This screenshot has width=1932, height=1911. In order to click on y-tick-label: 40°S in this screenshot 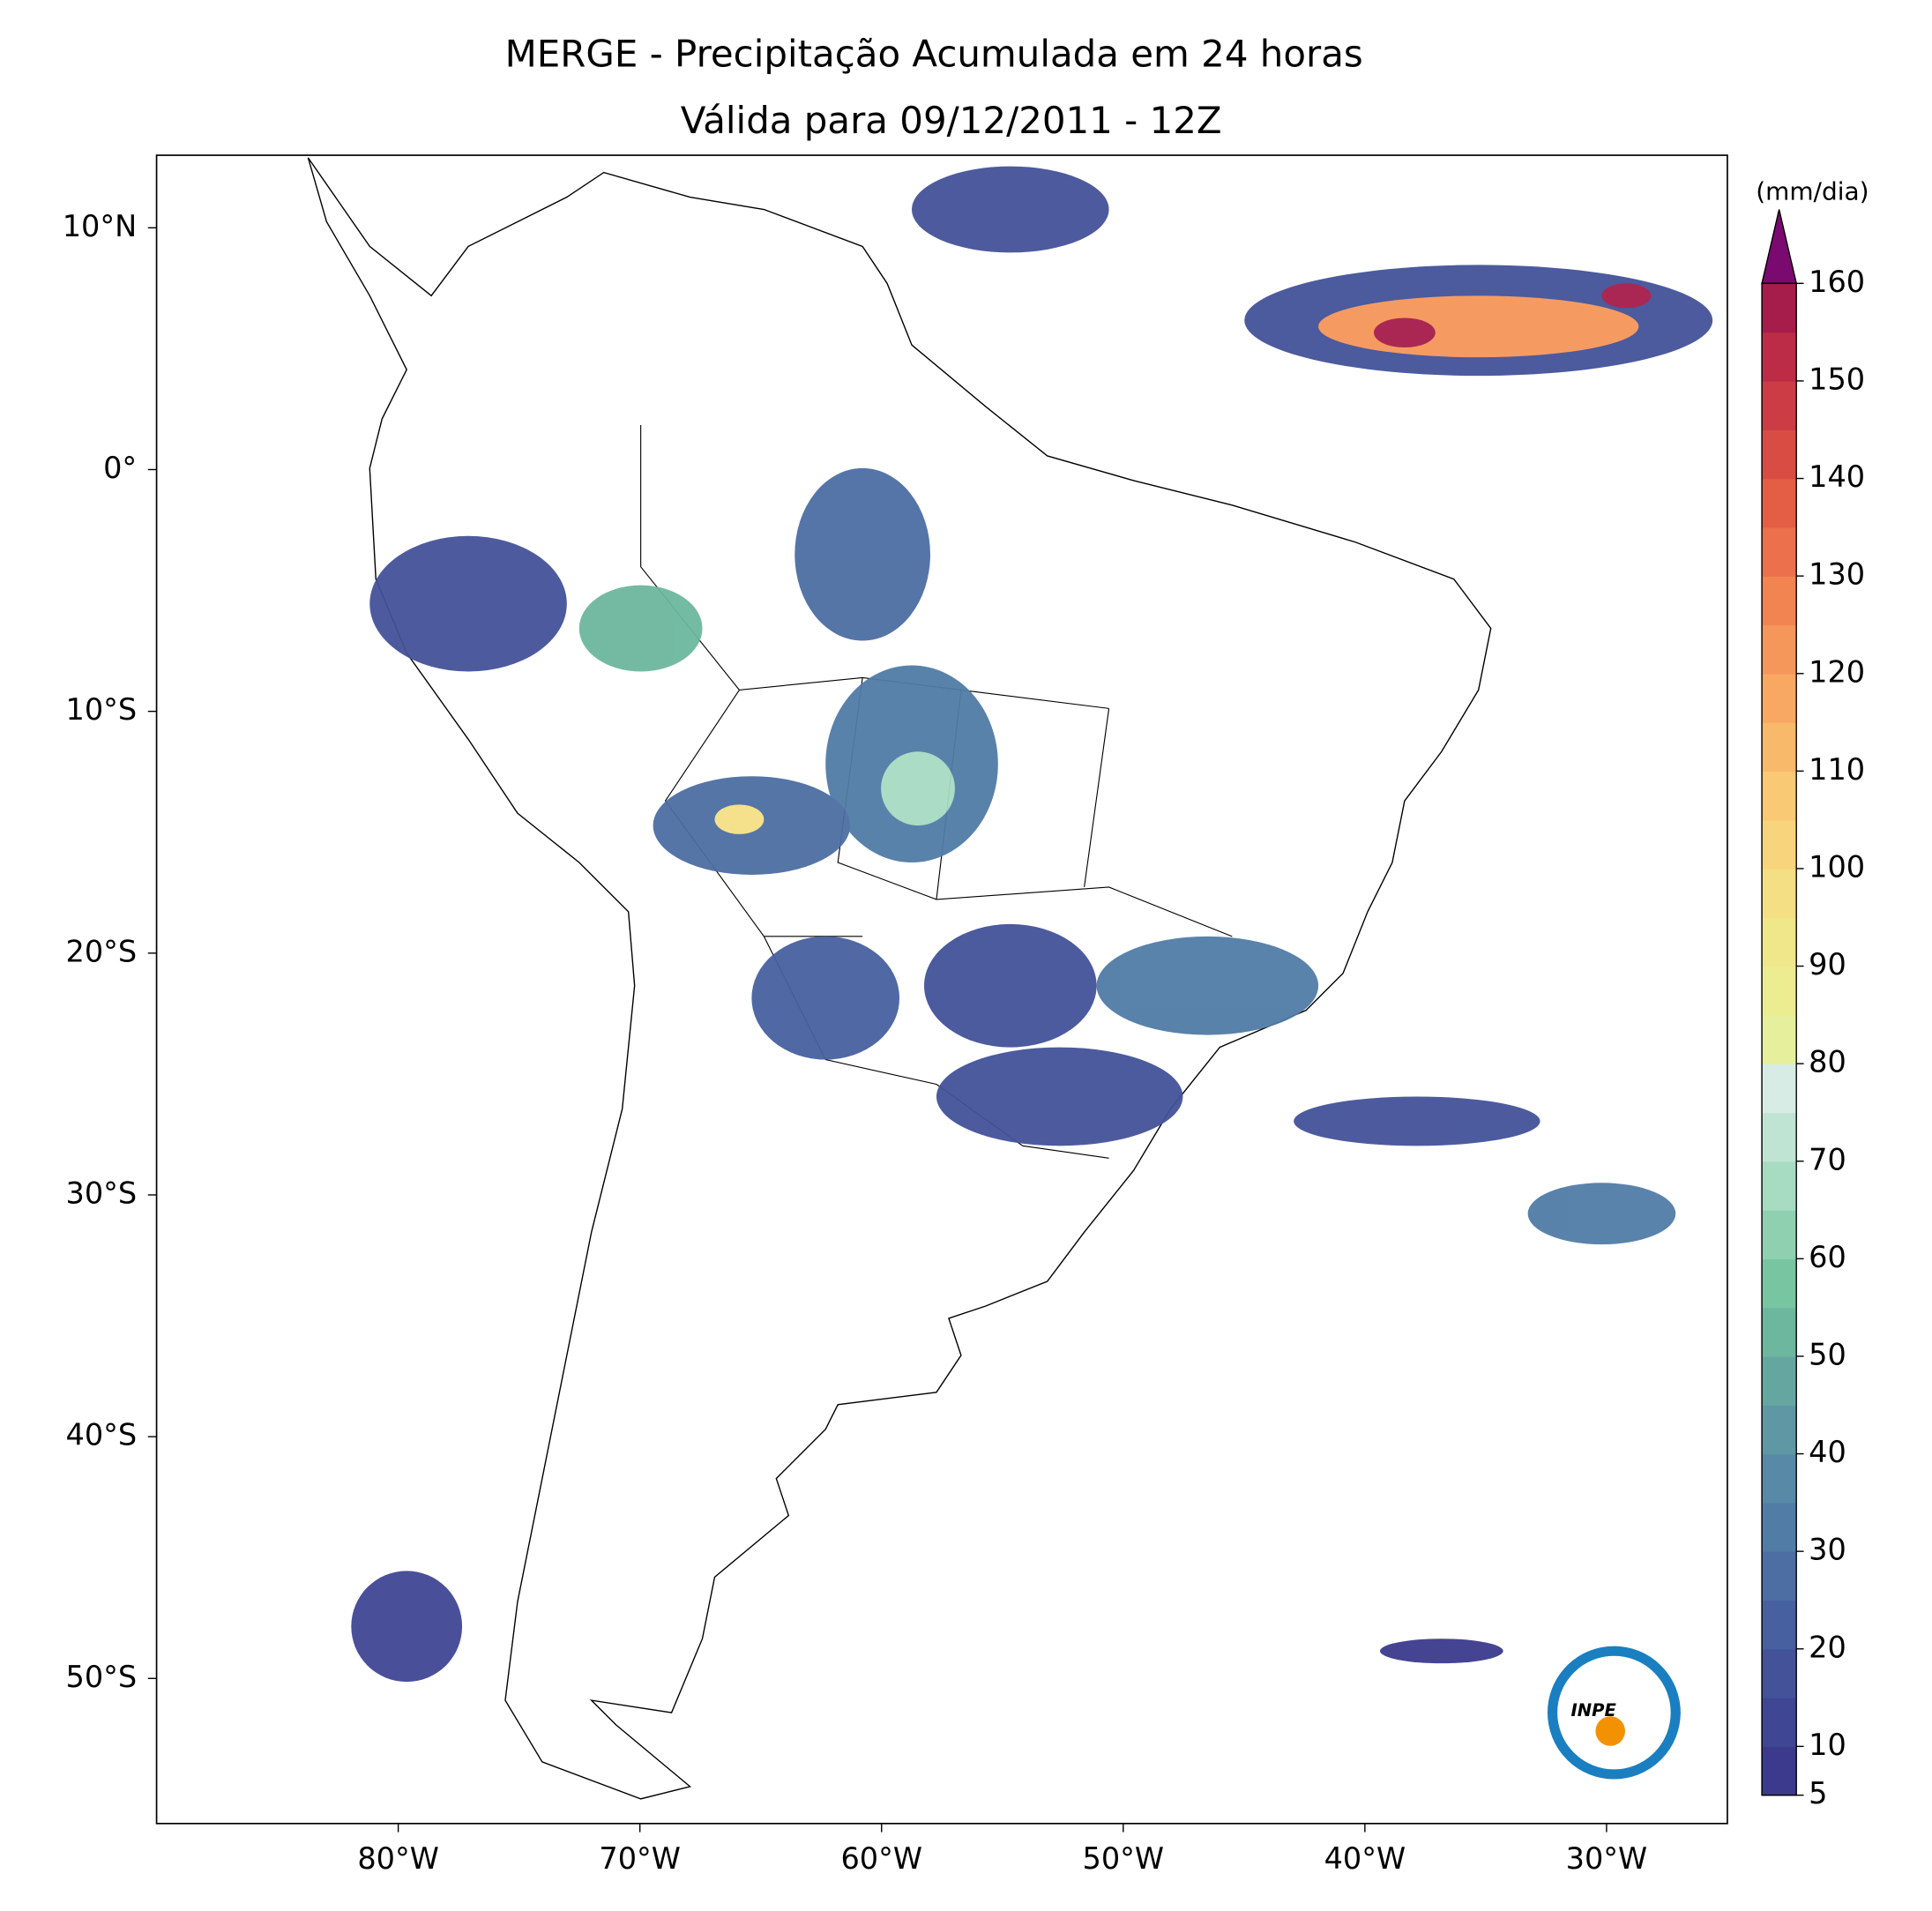, I will do `click(102, 1435)`.